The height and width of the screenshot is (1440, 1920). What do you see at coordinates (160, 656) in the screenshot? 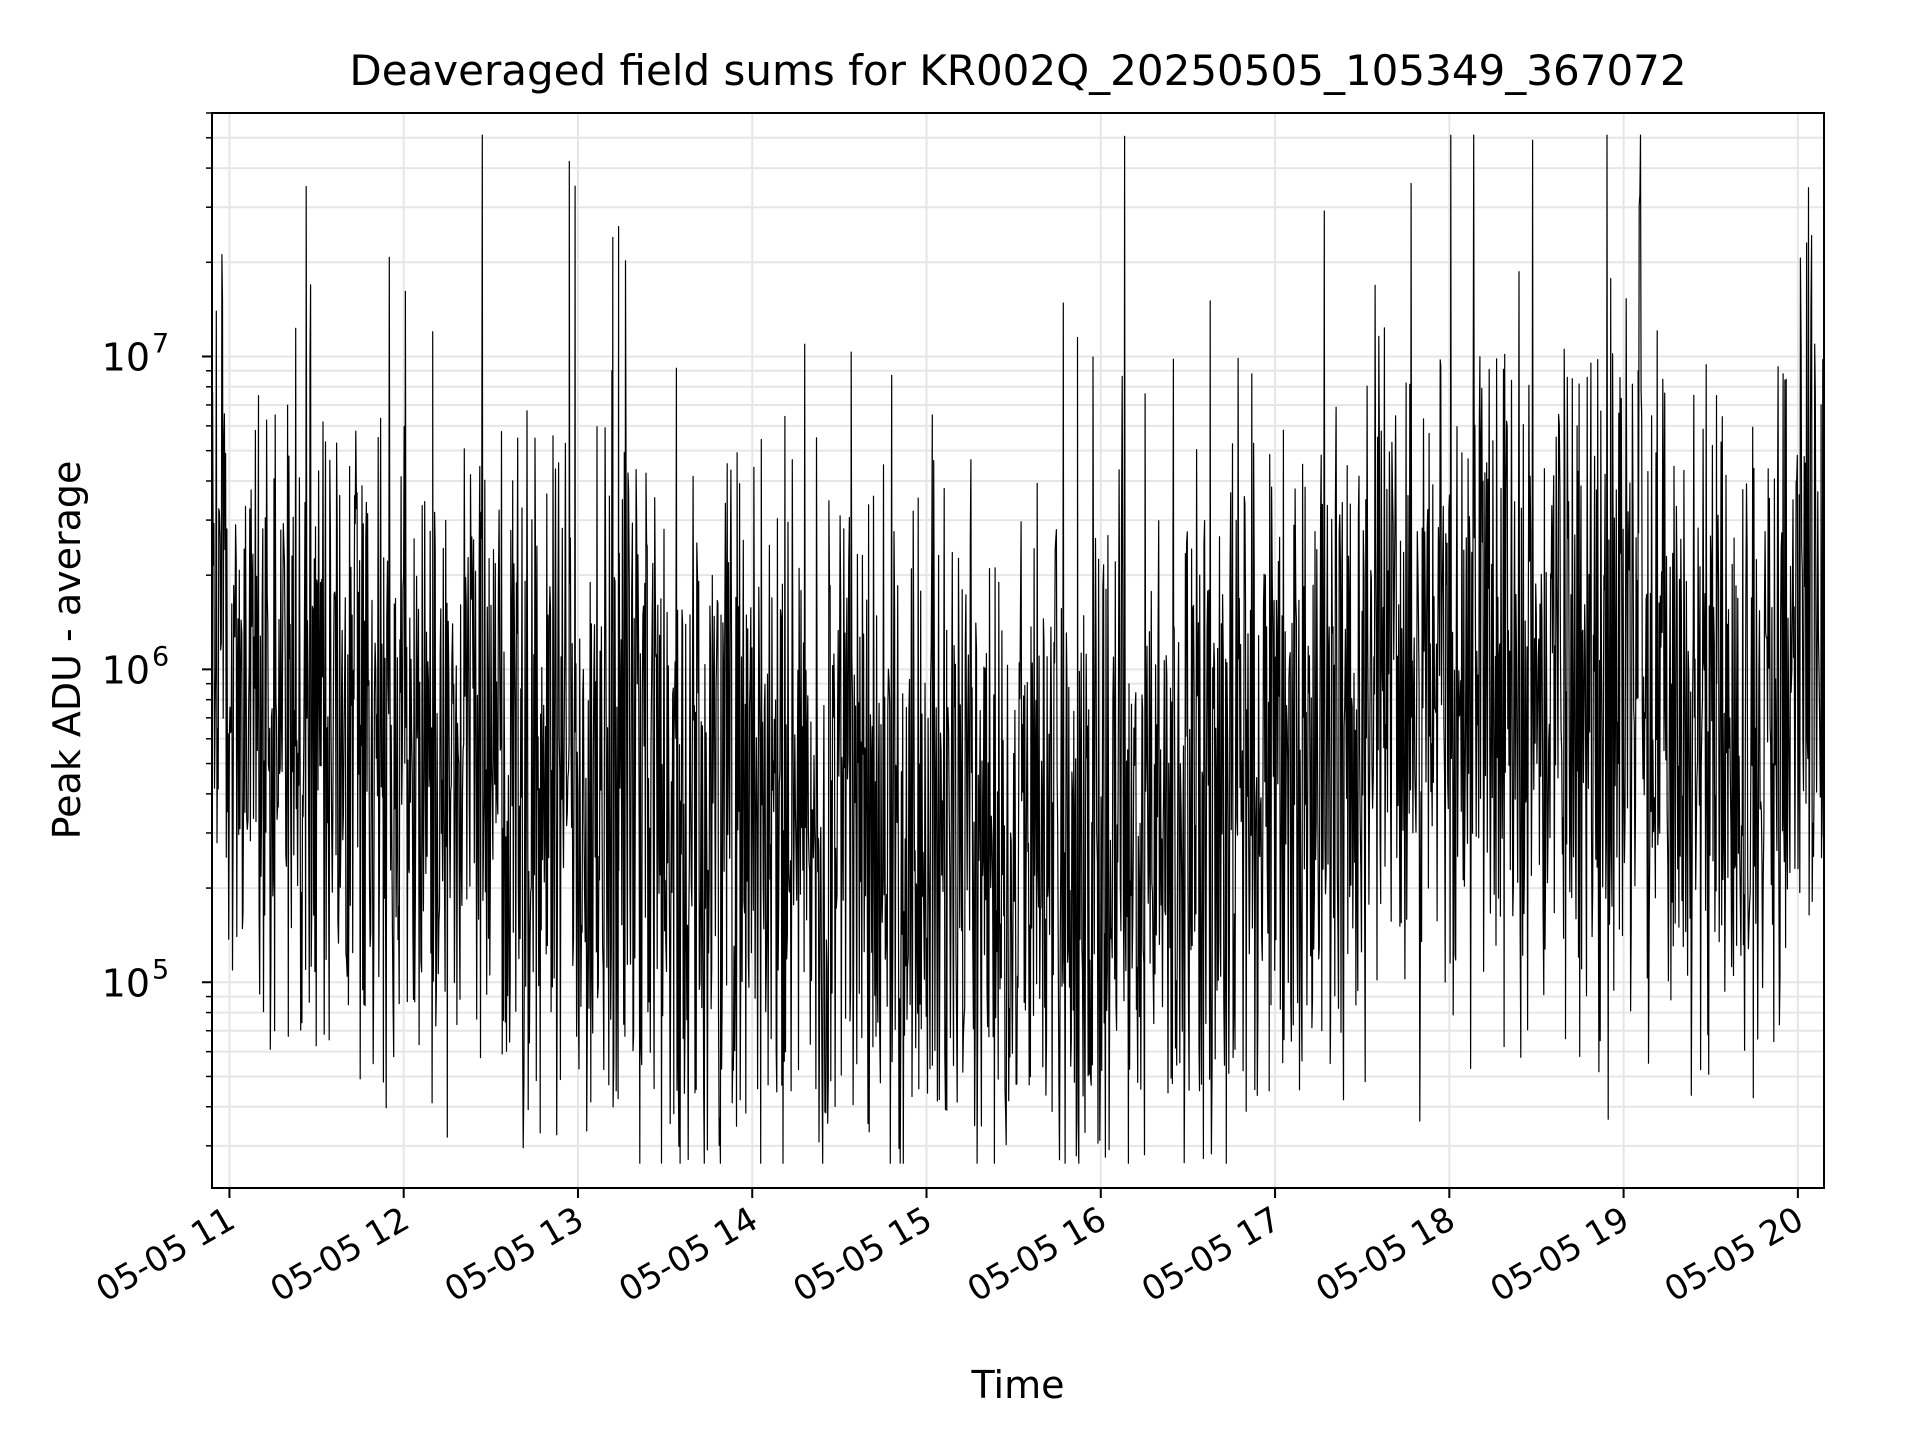
I see `y-tick-exponent: 6` at bounding box center [160, 656].